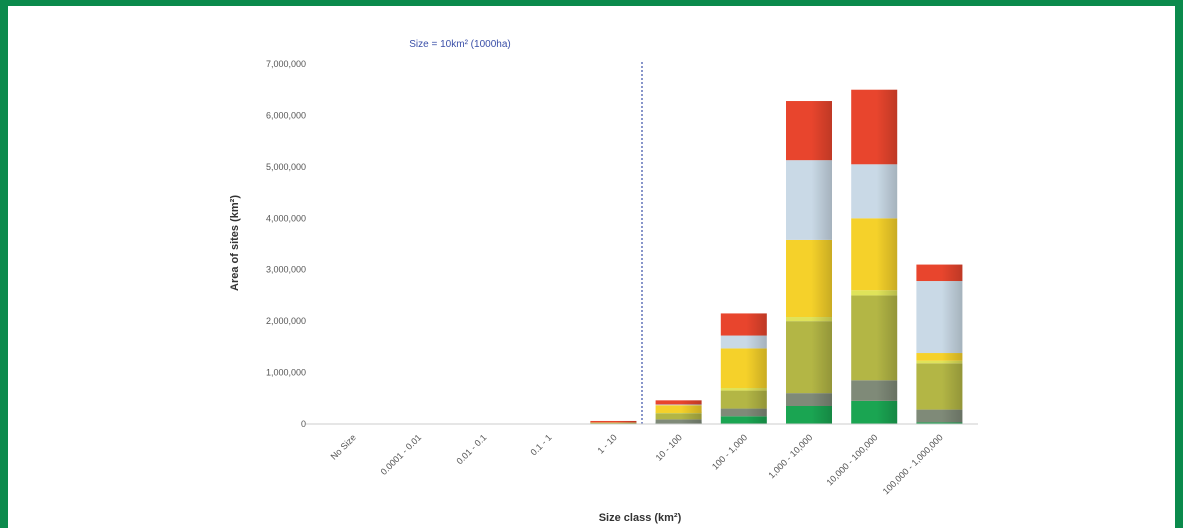  Describe the element at coordinates (286, 115) in the screenshot. I see `y-tick-label: 6,000,000` at that location.